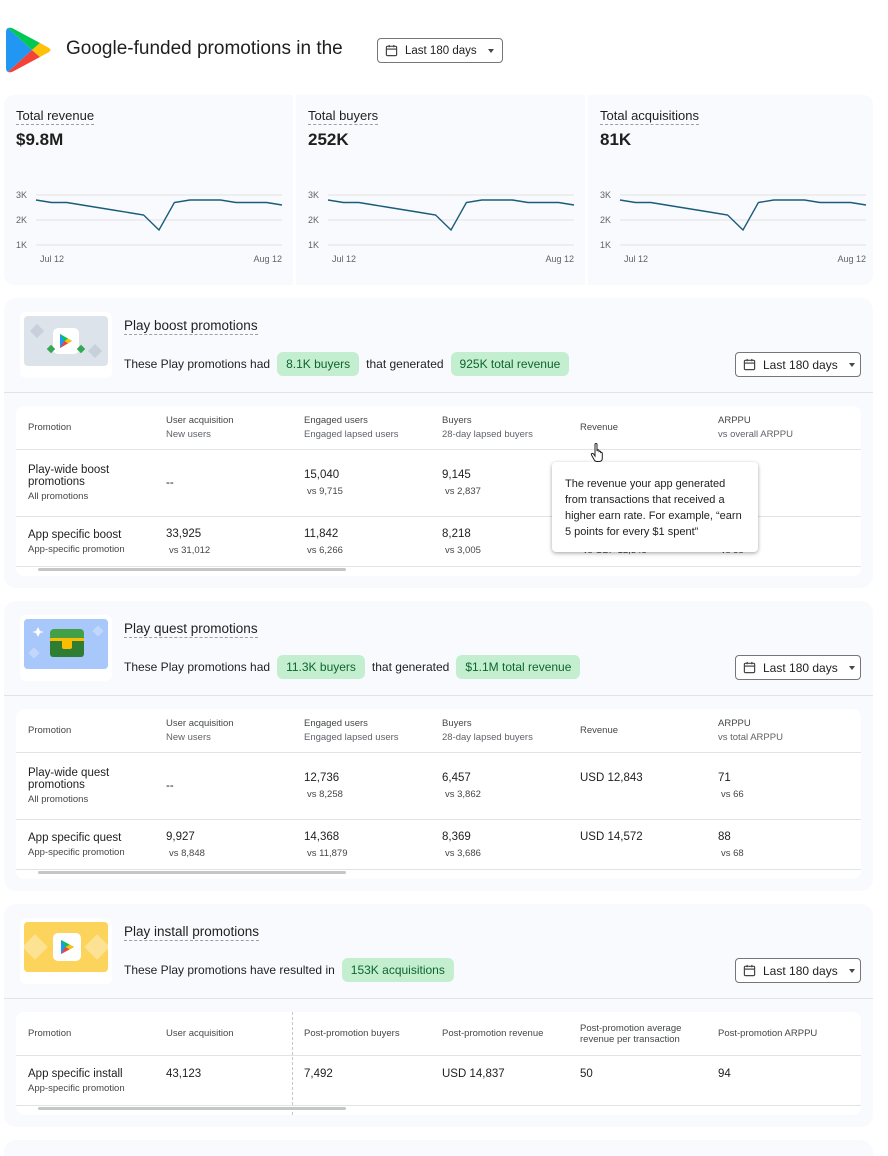  What do you see at coordinates (599, 427) in the screenshot?
I see `col-header-revenue: Revenue` at bounding box center [599, 427].